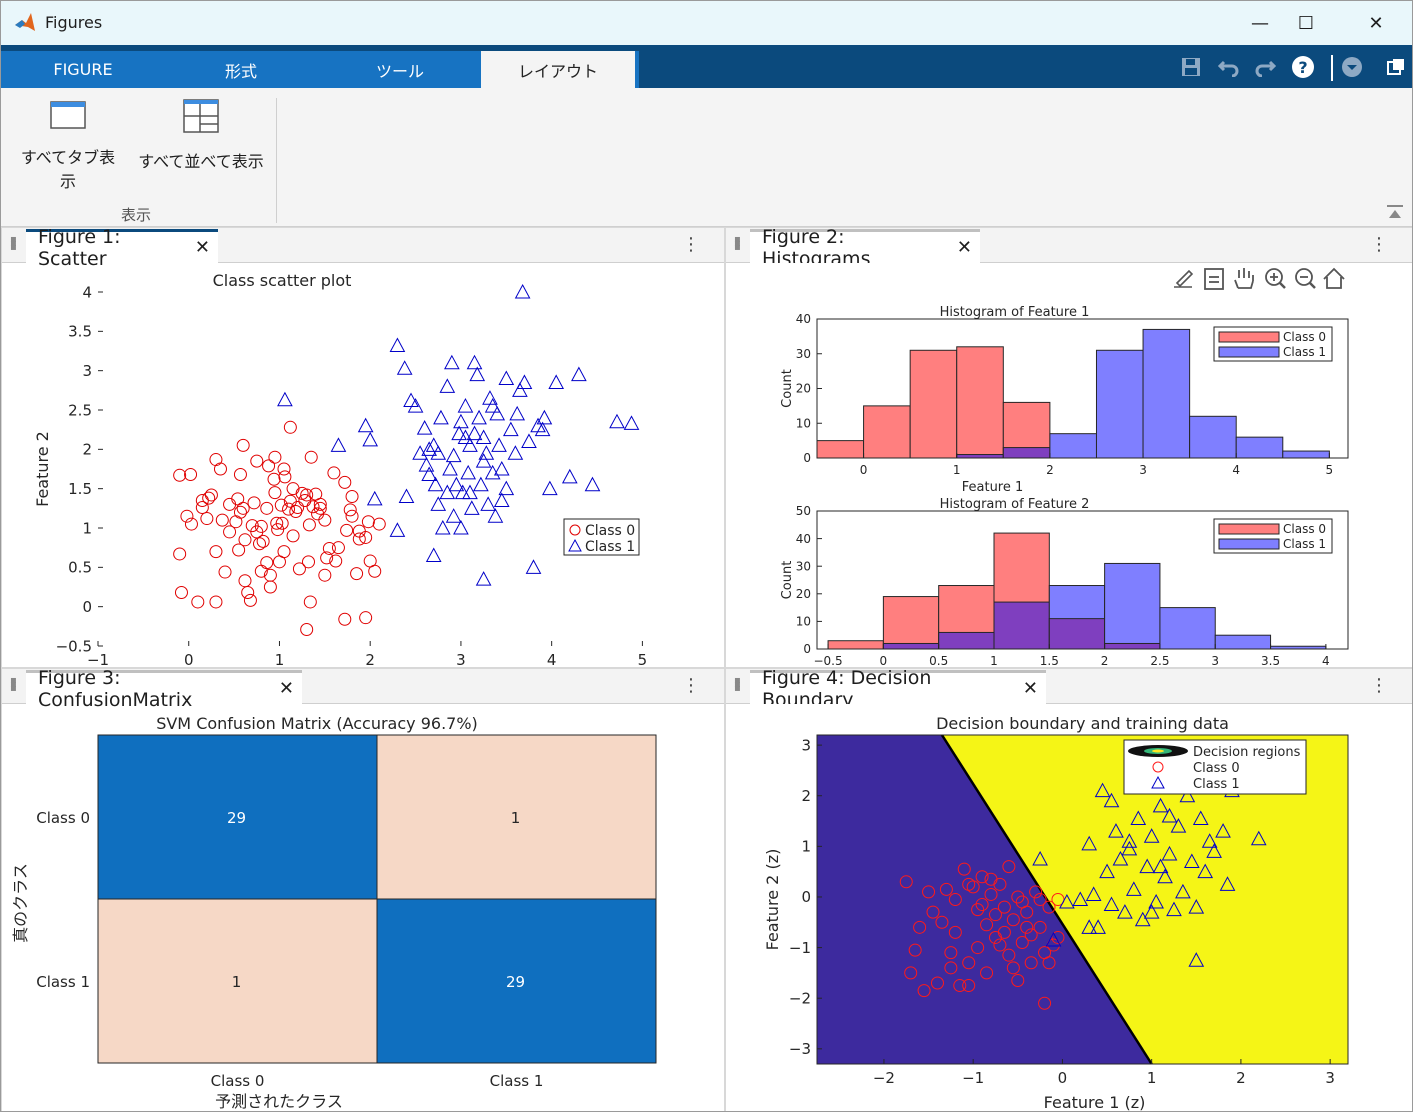  What do you see at coordinates (898, 689) in the screenshot?
I see `tab-figure-4: Figure 4: Decision Boundary ✕` at bounding box center [898, 689].